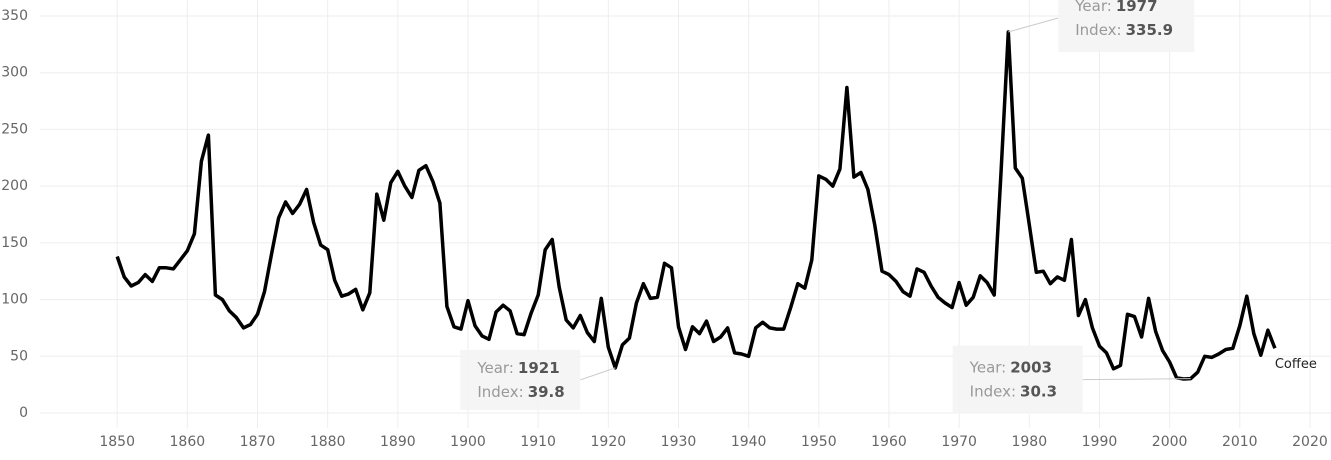 The image size is (1331, 460). What do you see at coordinates (889, 442) in the screenshot?
I see `x-tick-label: 1960` at bounding box center [889, 442].